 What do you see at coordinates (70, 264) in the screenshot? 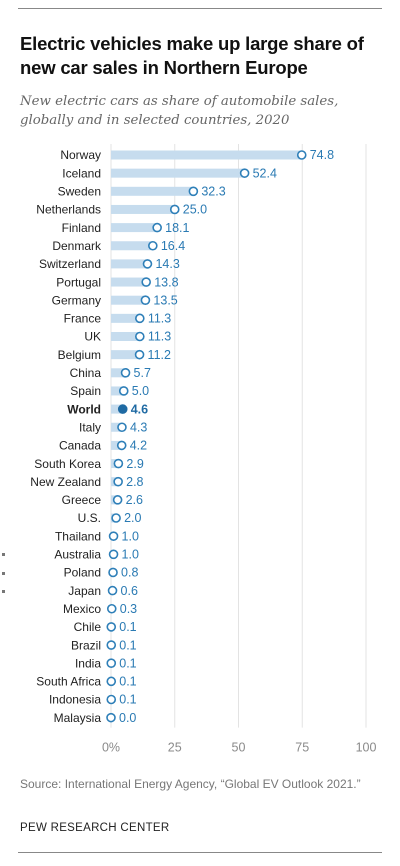
I see `category-label: Switzerland` at bounding box center [70, 264].